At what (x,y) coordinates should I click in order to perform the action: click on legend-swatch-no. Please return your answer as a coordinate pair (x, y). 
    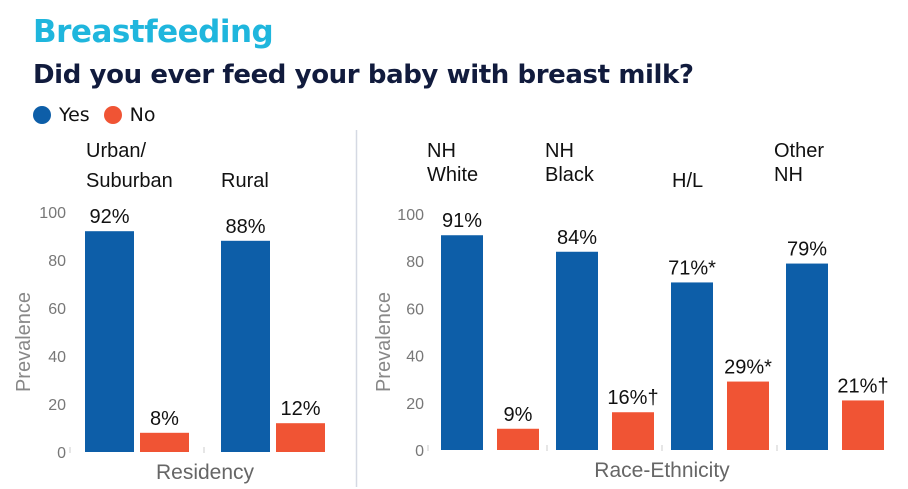
    Looking at the image, I should click on (112, 115).